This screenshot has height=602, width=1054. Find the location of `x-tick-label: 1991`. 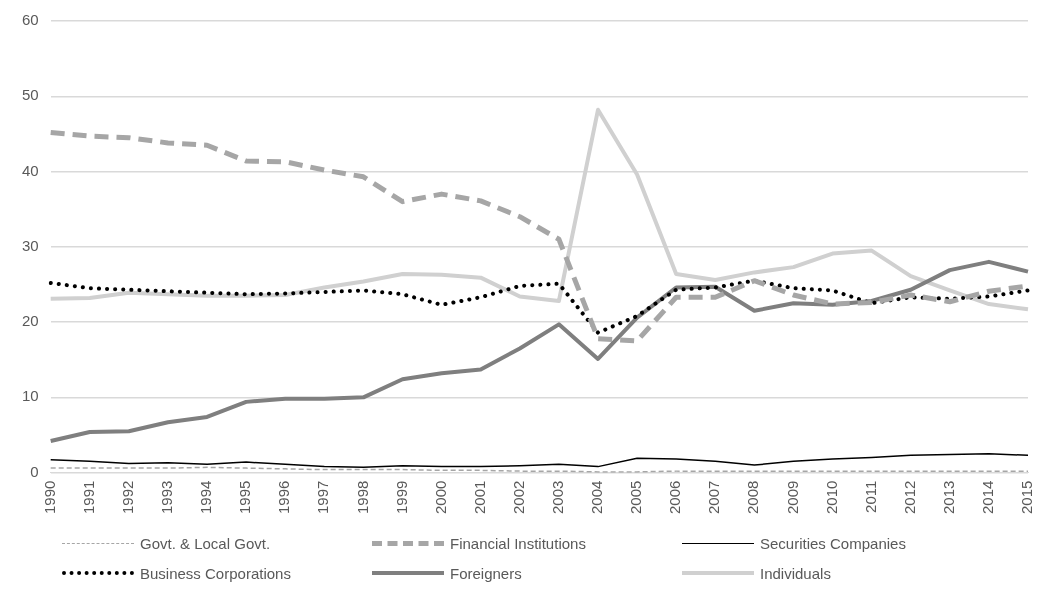

x-tick-label: 1991 is located at coordinates (88, 497).